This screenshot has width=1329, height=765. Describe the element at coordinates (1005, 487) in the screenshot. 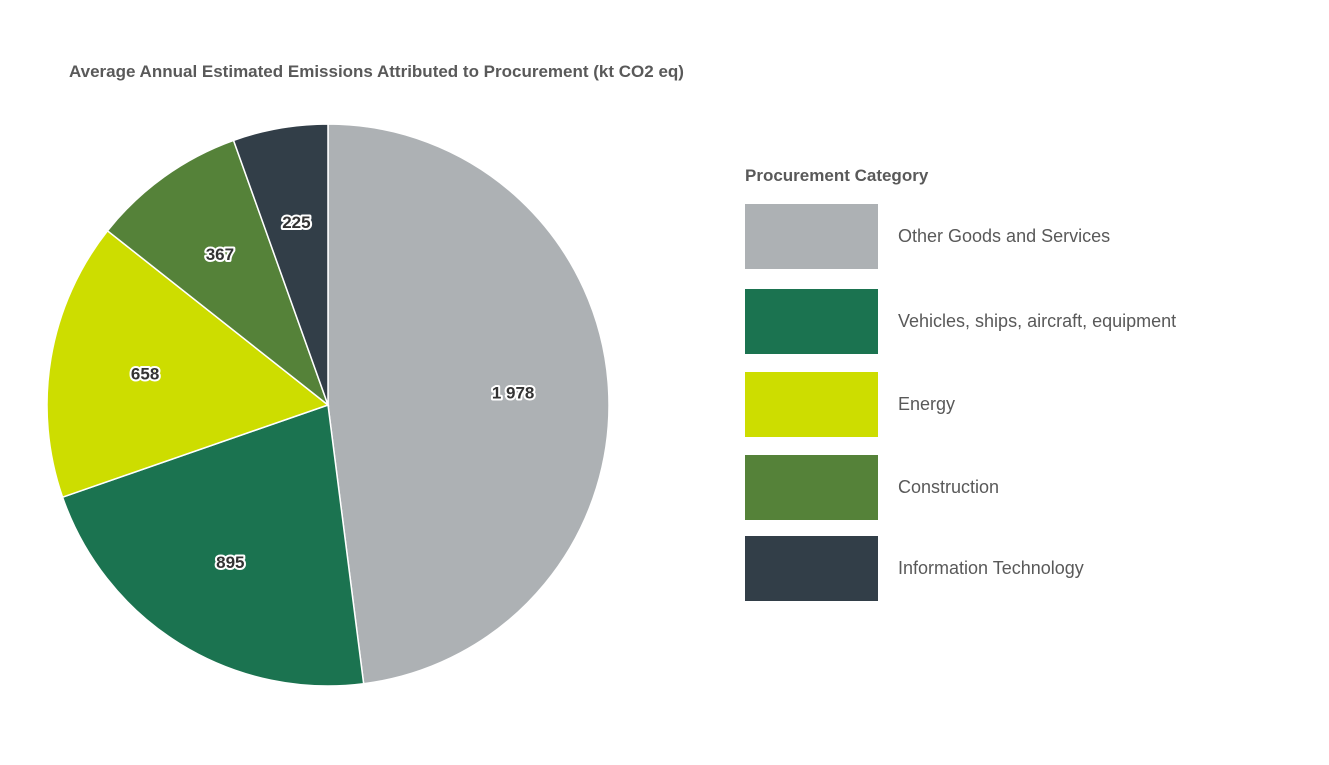

I see `legend-item-construction: Construction` at that location.